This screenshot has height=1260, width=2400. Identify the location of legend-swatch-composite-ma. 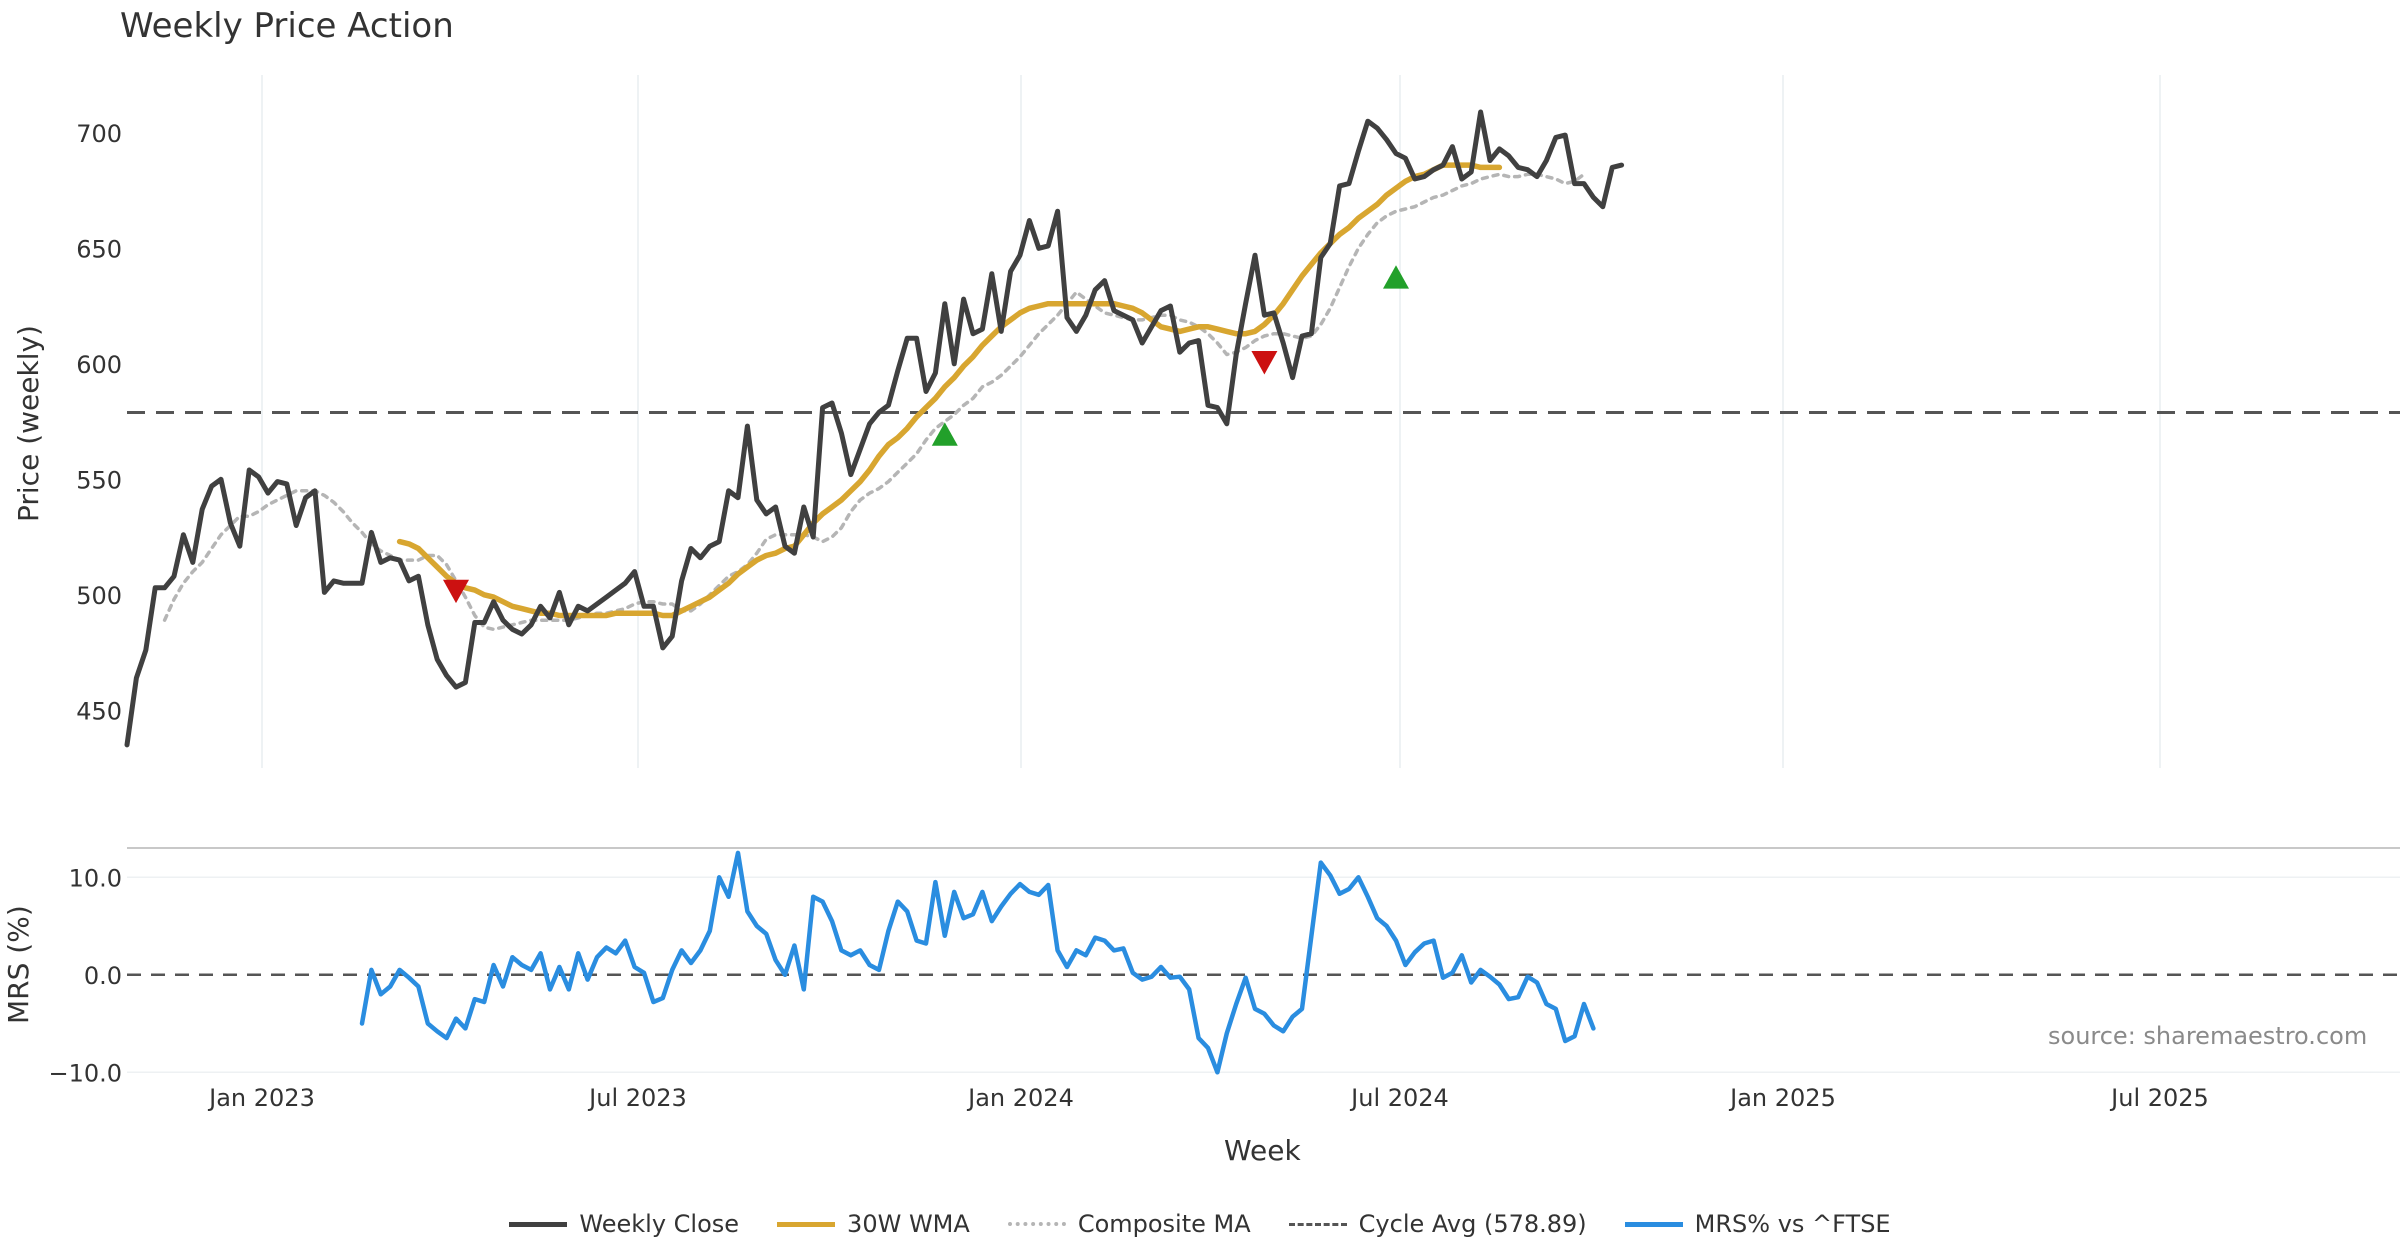
(1036, 1224).